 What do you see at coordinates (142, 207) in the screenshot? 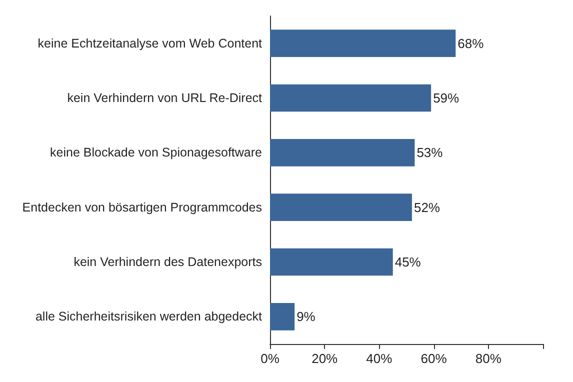
I see `y-tick-label: Entdecken von bösartigen Programmcodes` at bounding box center [142, 207].